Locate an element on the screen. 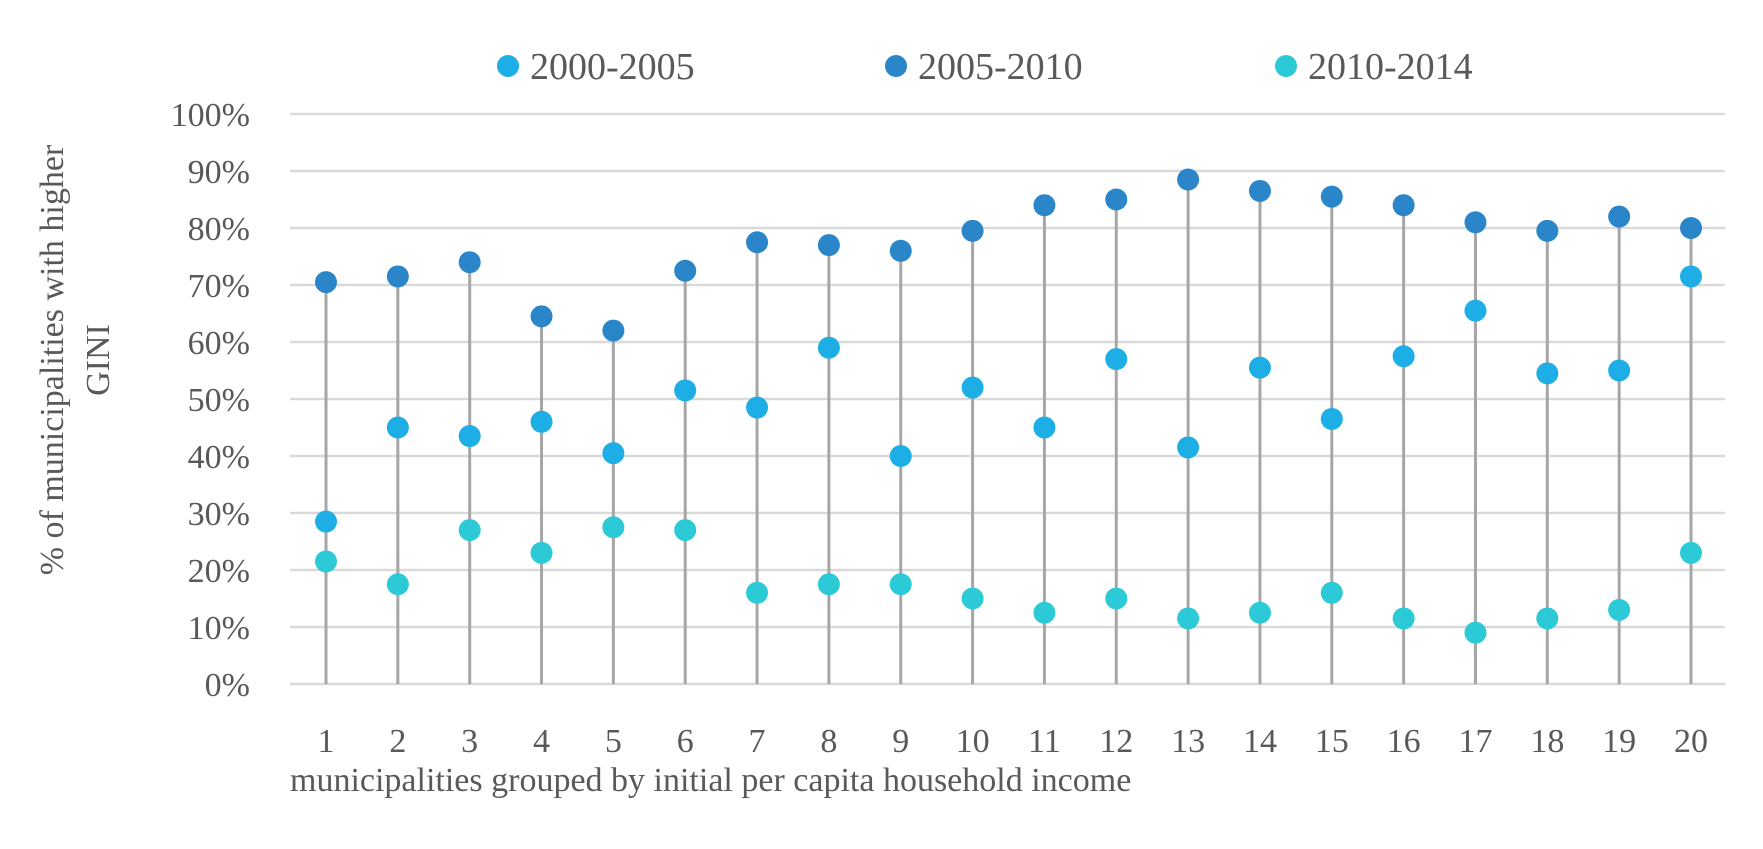 Image resolution: width=1763 pixels, height=849 pixels. y-tick-label: 90% is located at coordinates (219, 172).